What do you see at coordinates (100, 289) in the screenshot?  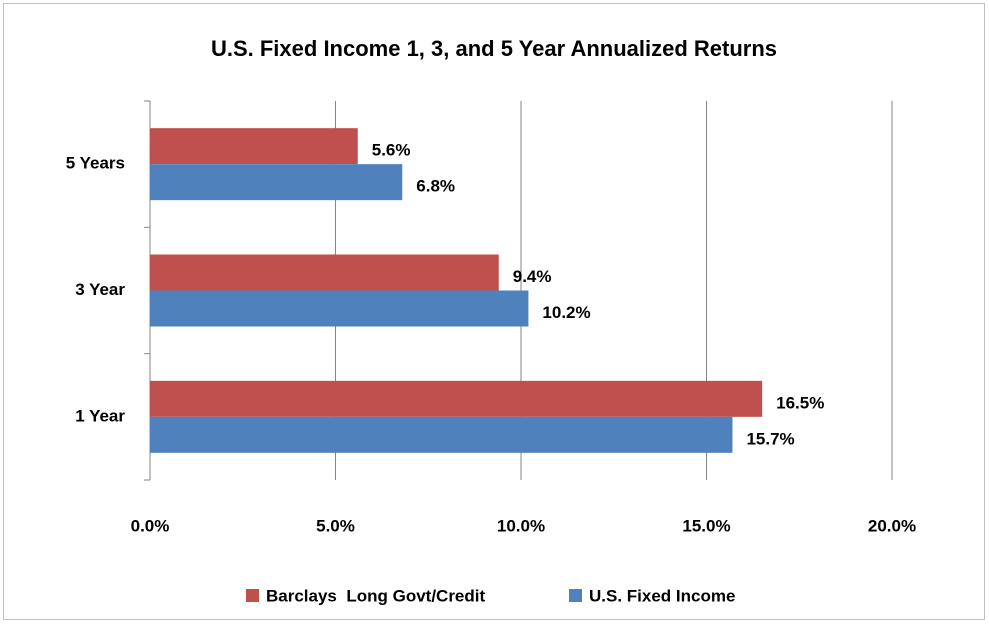 I see `y-tick-label: 3 Year` at bounding box center [100, 289].